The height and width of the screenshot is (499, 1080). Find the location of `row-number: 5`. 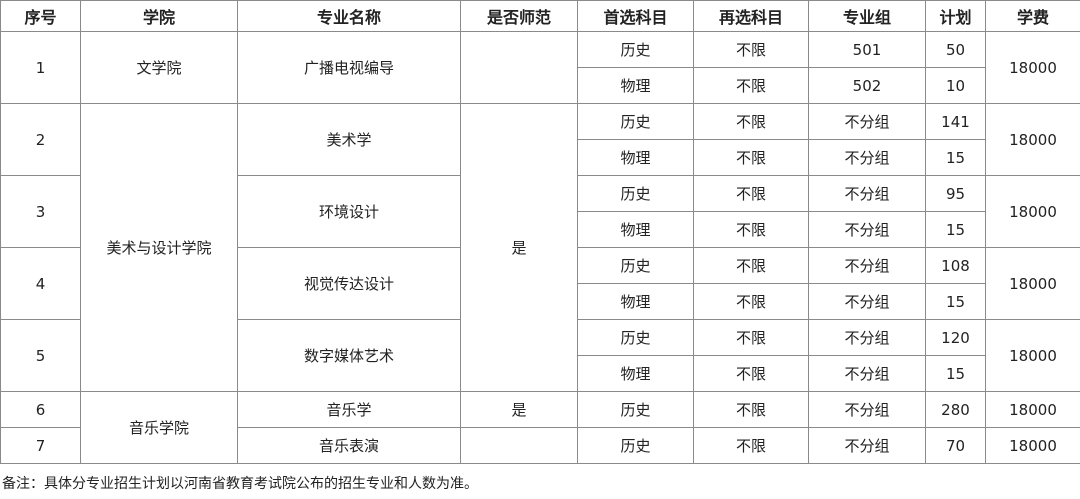

row-number: 5 is located at coordinates (40, 355).